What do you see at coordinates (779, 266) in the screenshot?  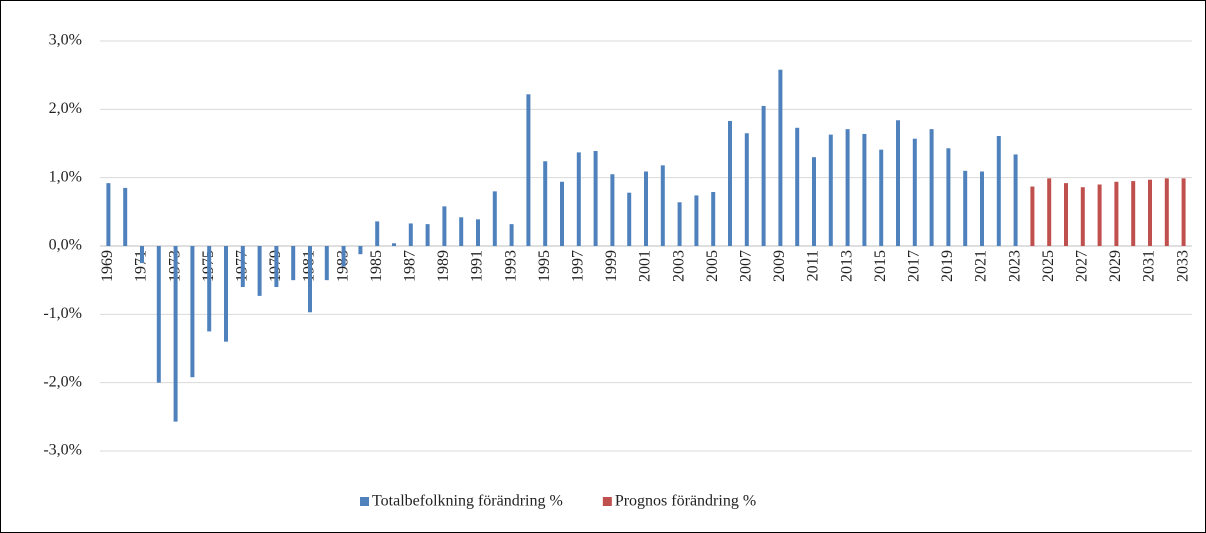 I see `x-tick-label: 2009` at bounding box center [779, 266].